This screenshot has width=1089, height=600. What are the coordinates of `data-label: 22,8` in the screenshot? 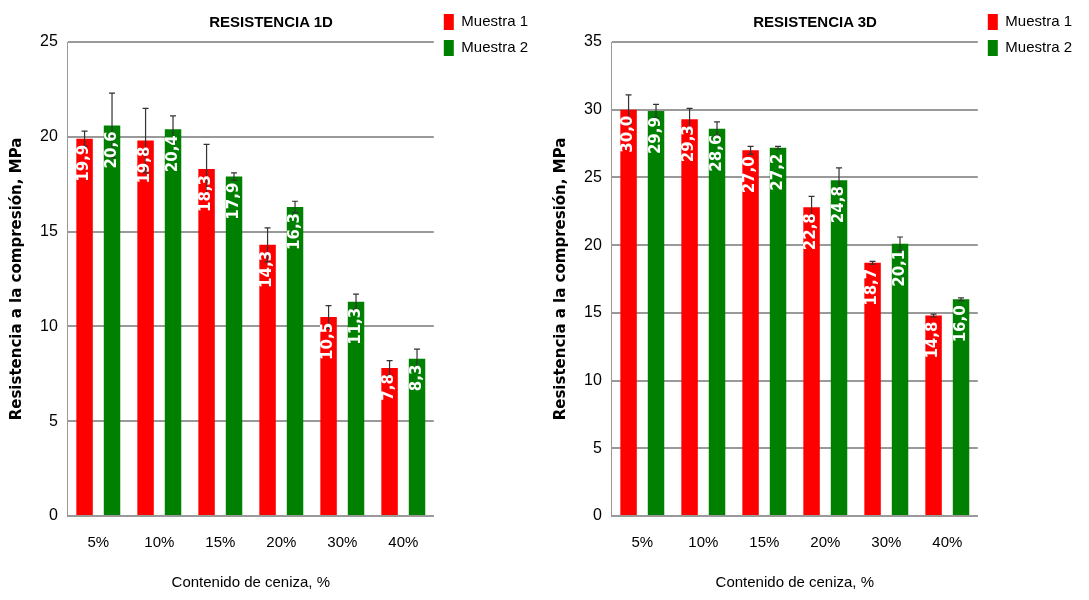 It's located at (810, 232).